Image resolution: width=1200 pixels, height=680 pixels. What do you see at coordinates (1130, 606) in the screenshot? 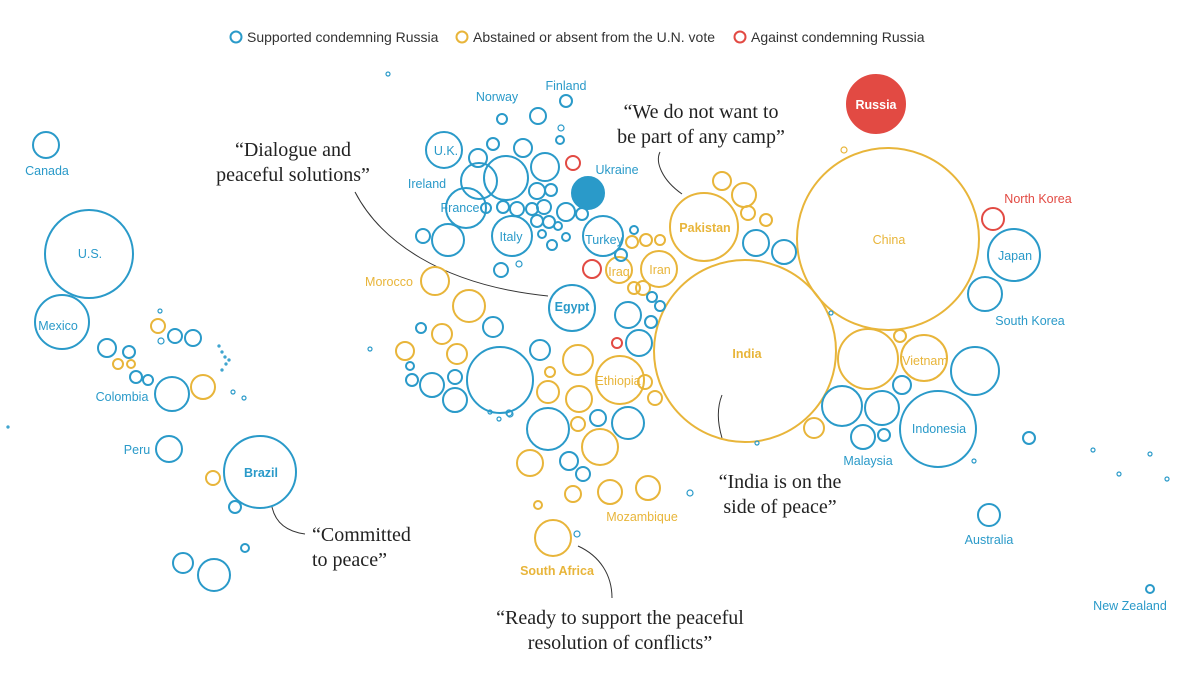
I see `country-label-new-zealand: New Zealand` at bounding box center [1130, 606].